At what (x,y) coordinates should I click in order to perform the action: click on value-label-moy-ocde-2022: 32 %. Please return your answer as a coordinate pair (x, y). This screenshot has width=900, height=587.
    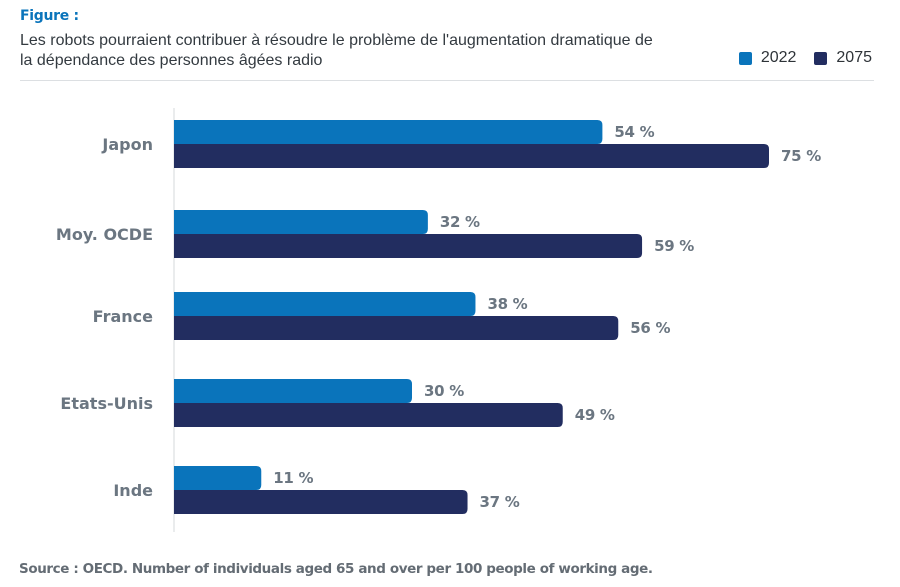
    Looking at the image, I should click on (460, 222).